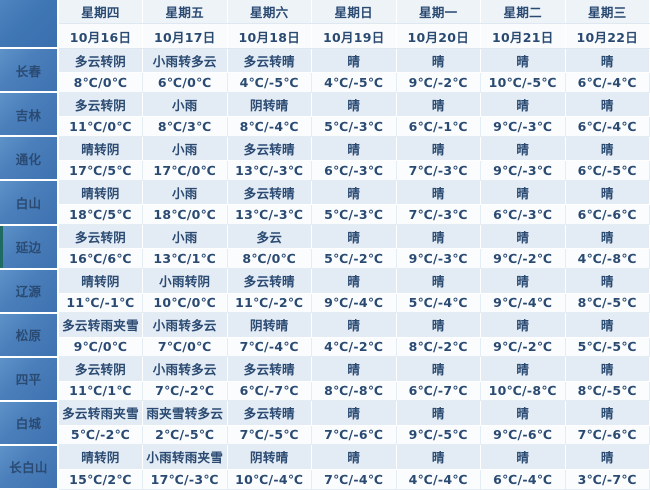  I want to click on header-date-6: 10月22日, so click(607, 36).